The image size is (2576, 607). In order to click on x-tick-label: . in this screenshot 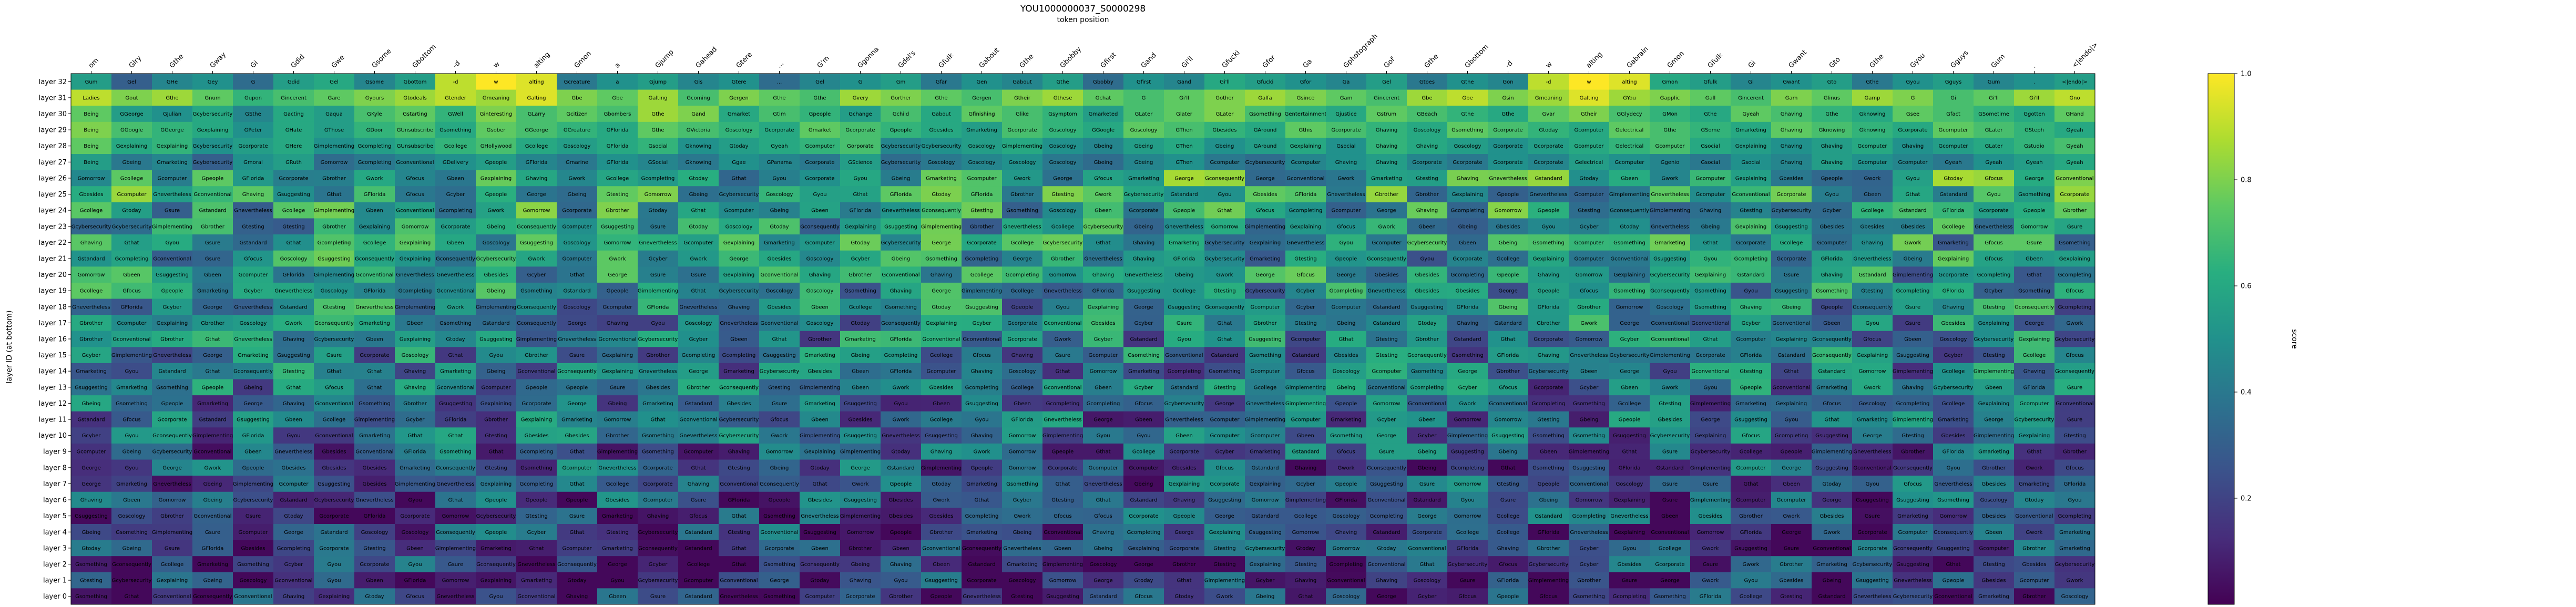, I will do `click(2034, 66)`.